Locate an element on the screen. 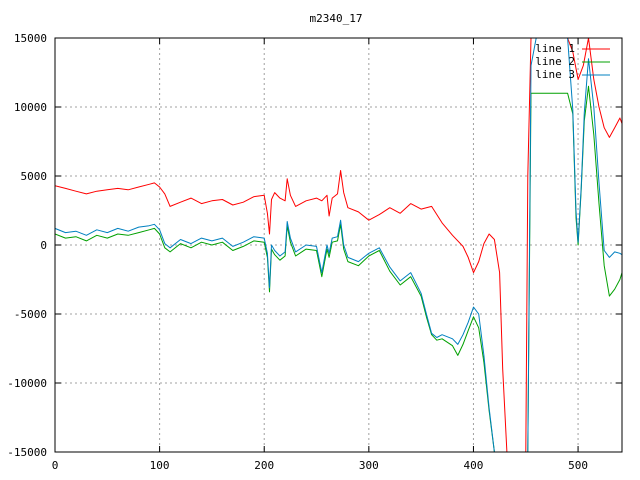  legend-label: line 3 is located at coordinates (555, 74).